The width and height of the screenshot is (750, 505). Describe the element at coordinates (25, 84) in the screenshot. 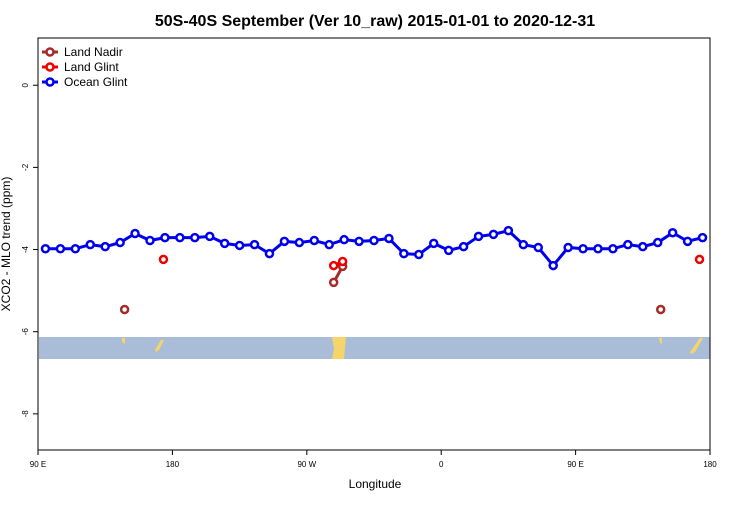

I see `y-tick-label: 0` at that location.